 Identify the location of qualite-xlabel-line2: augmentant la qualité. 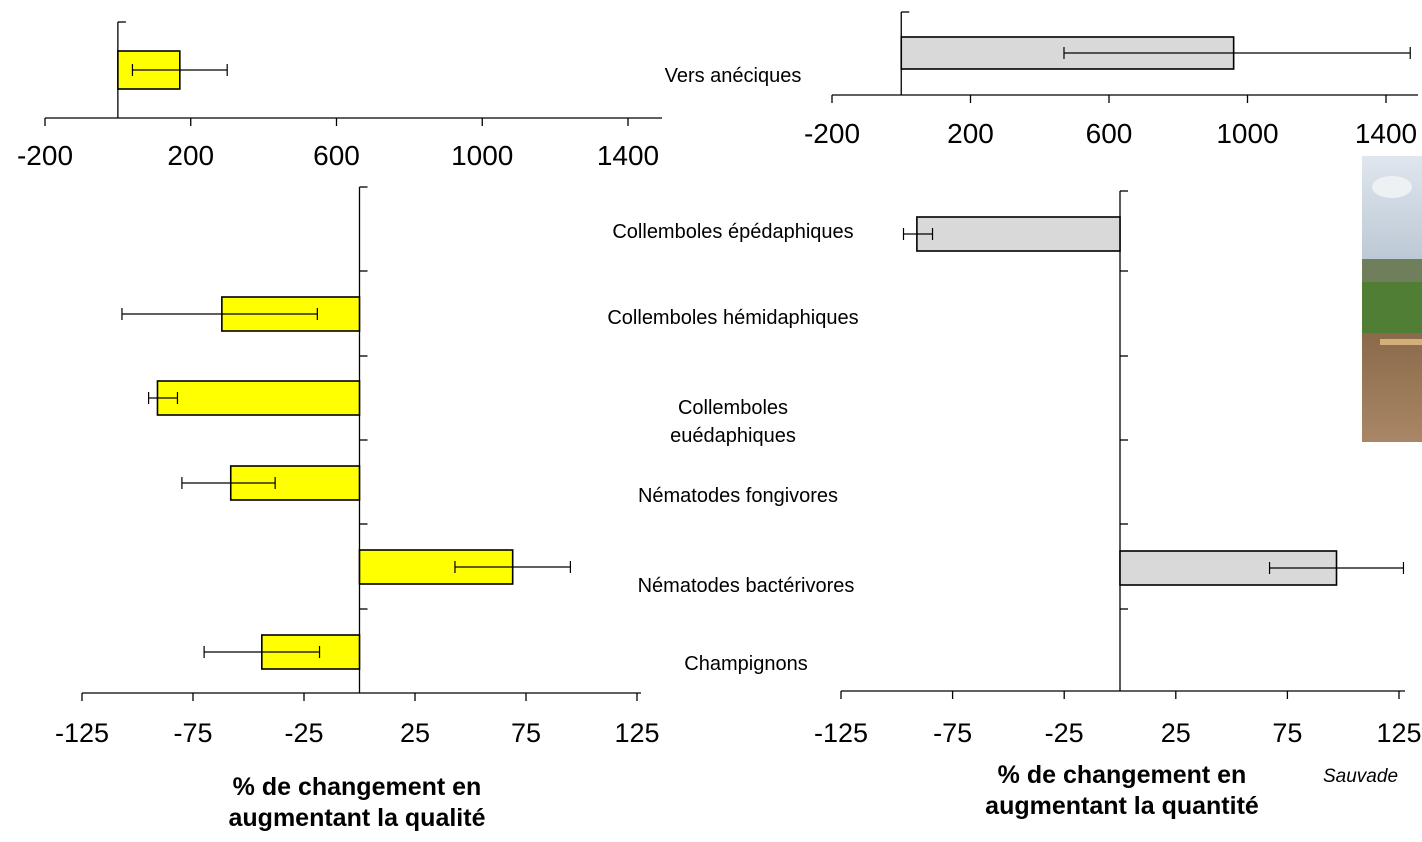
(357, 818).